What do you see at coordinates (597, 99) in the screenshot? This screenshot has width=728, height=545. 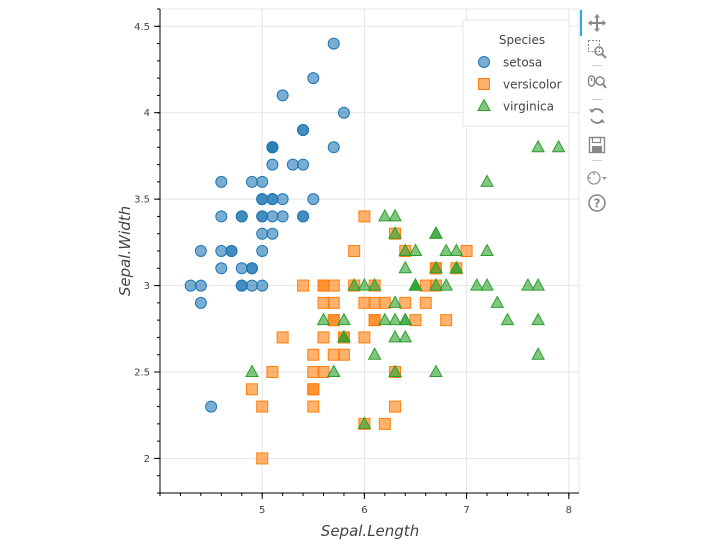 I see `toolbar-separator` at bounding box center [597, 99].